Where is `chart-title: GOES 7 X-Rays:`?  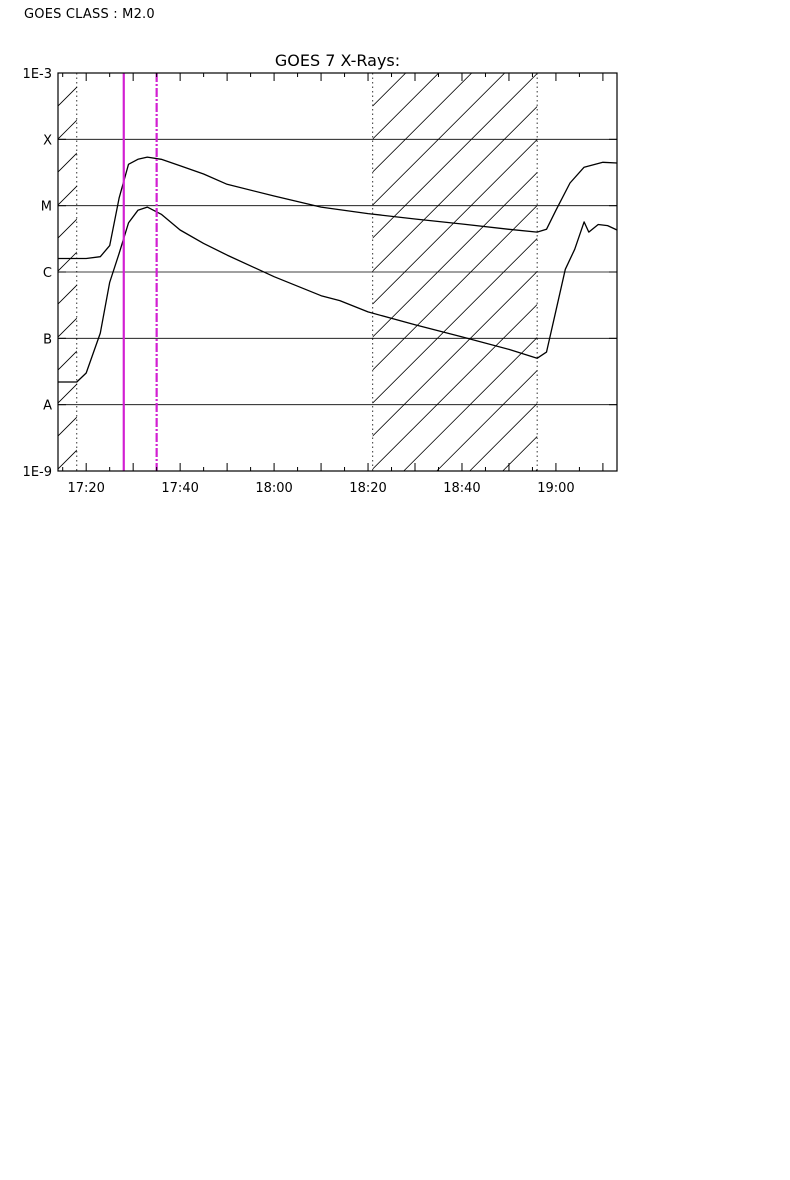 chart-title: GOES 7 X-Rays: is located at coordinates (337, 60).